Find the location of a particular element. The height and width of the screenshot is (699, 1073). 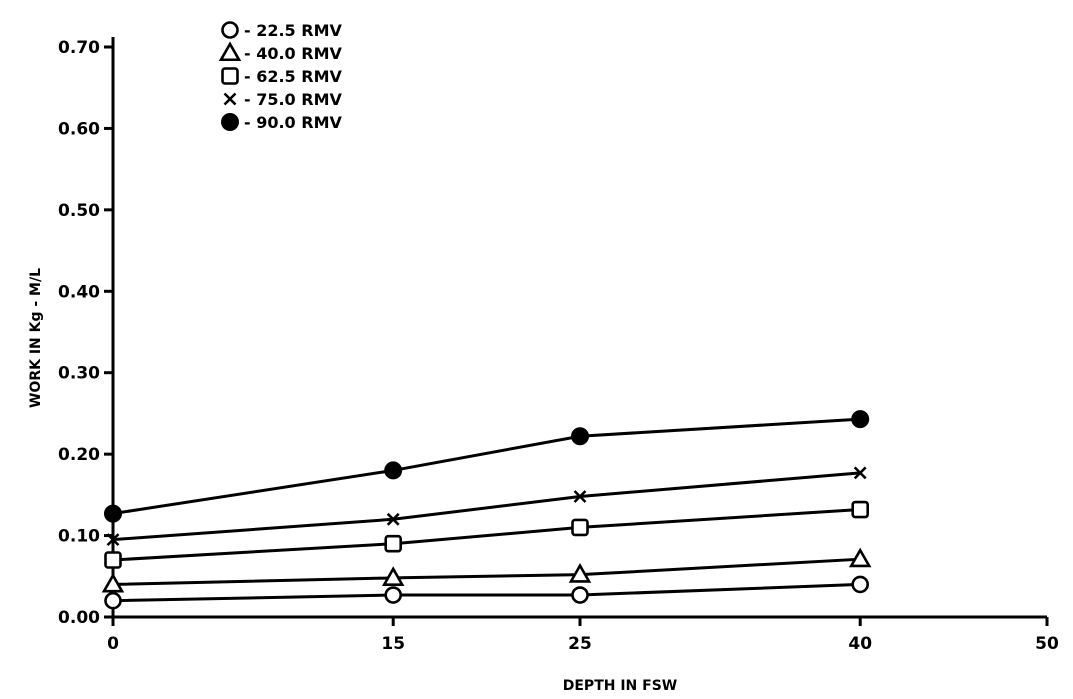

y-tick-label: 0.60 is located at coordinates (79, 129).